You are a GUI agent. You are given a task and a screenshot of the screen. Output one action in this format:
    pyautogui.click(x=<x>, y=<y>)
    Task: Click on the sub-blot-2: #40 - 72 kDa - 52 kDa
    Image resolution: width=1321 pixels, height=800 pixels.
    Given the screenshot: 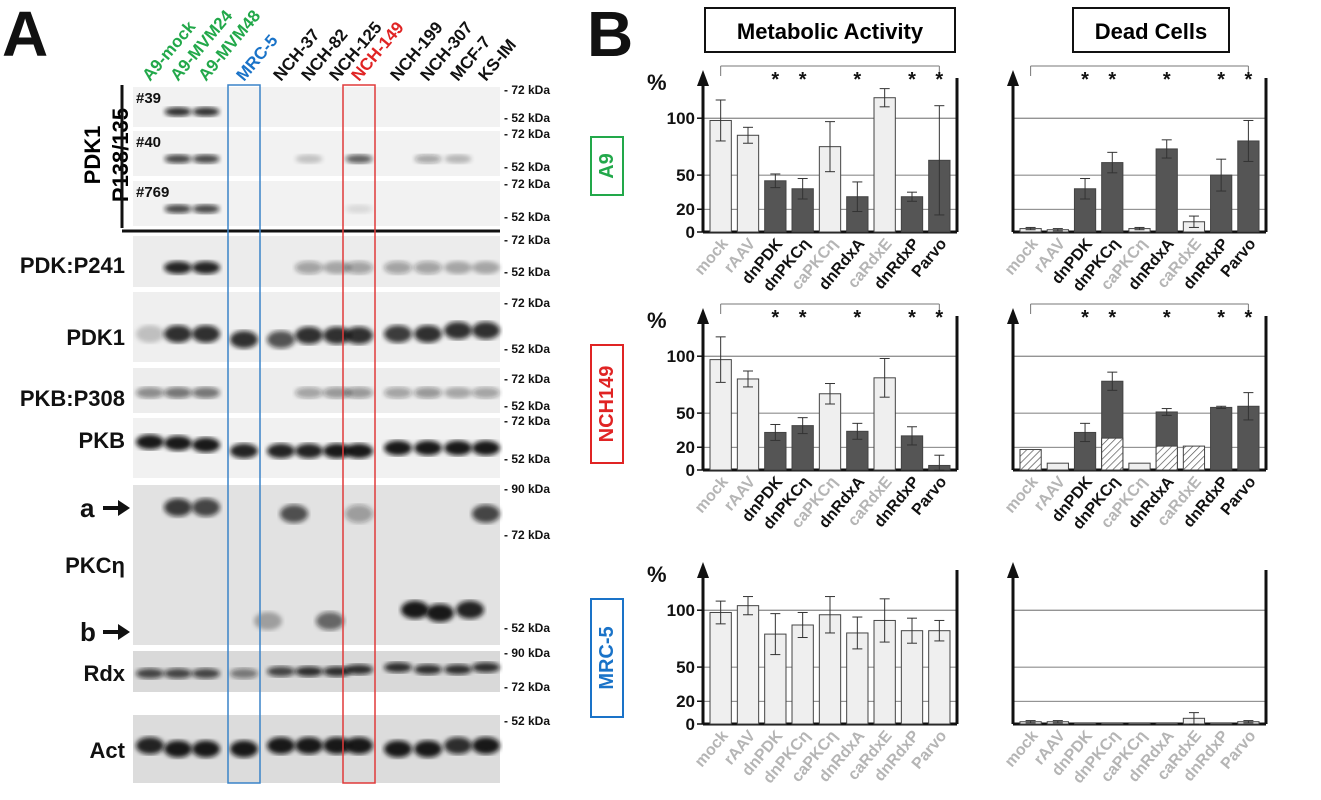 What is the action you would take?
    pyautogui.click(x=341, y=151)
    